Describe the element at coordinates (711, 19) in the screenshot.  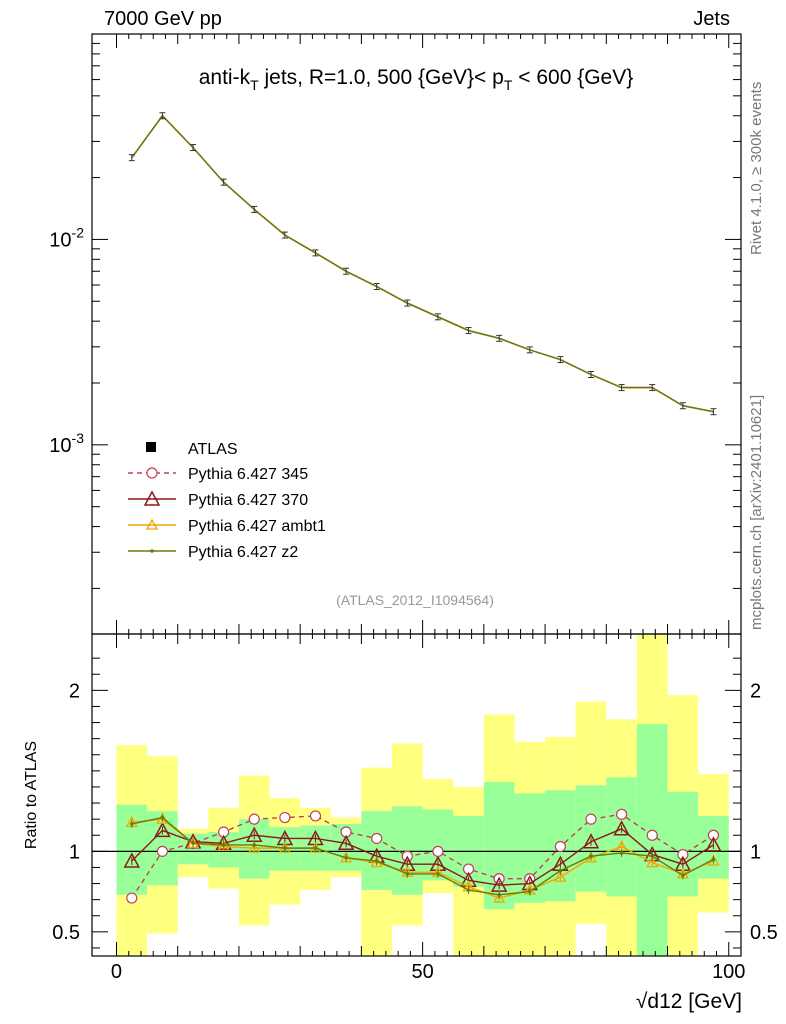
I see `header-right: Jets` at that location.